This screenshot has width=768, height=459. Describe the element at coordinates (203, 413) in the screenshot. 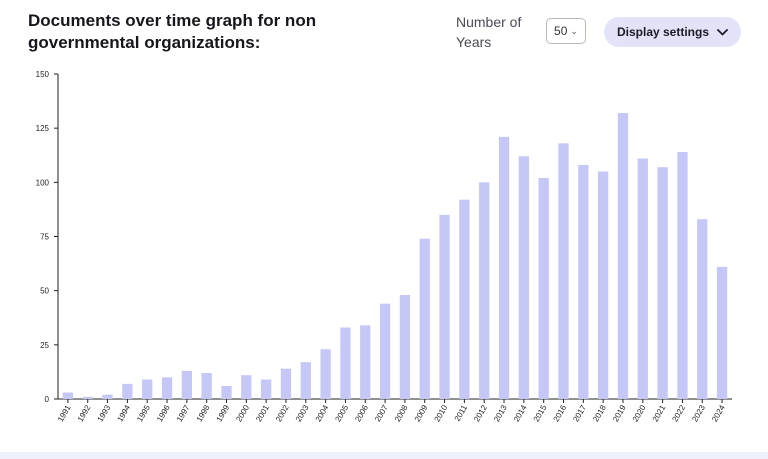

I see `x-tick-label: 1998` at that location.